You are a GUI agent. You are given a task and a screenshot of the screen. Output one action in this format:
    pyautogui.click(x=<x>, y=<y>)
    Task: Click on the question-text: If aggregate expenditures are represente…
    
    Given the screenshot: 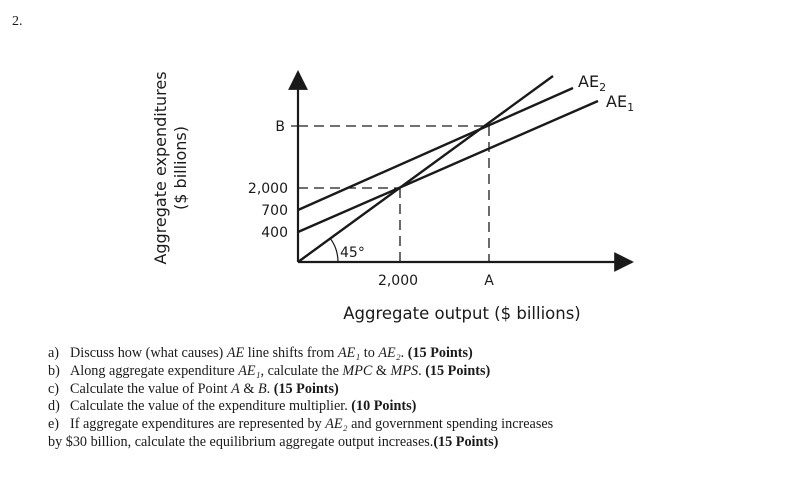 What is the action you would take?
    pyautogui.click(x=198, y=424)
    